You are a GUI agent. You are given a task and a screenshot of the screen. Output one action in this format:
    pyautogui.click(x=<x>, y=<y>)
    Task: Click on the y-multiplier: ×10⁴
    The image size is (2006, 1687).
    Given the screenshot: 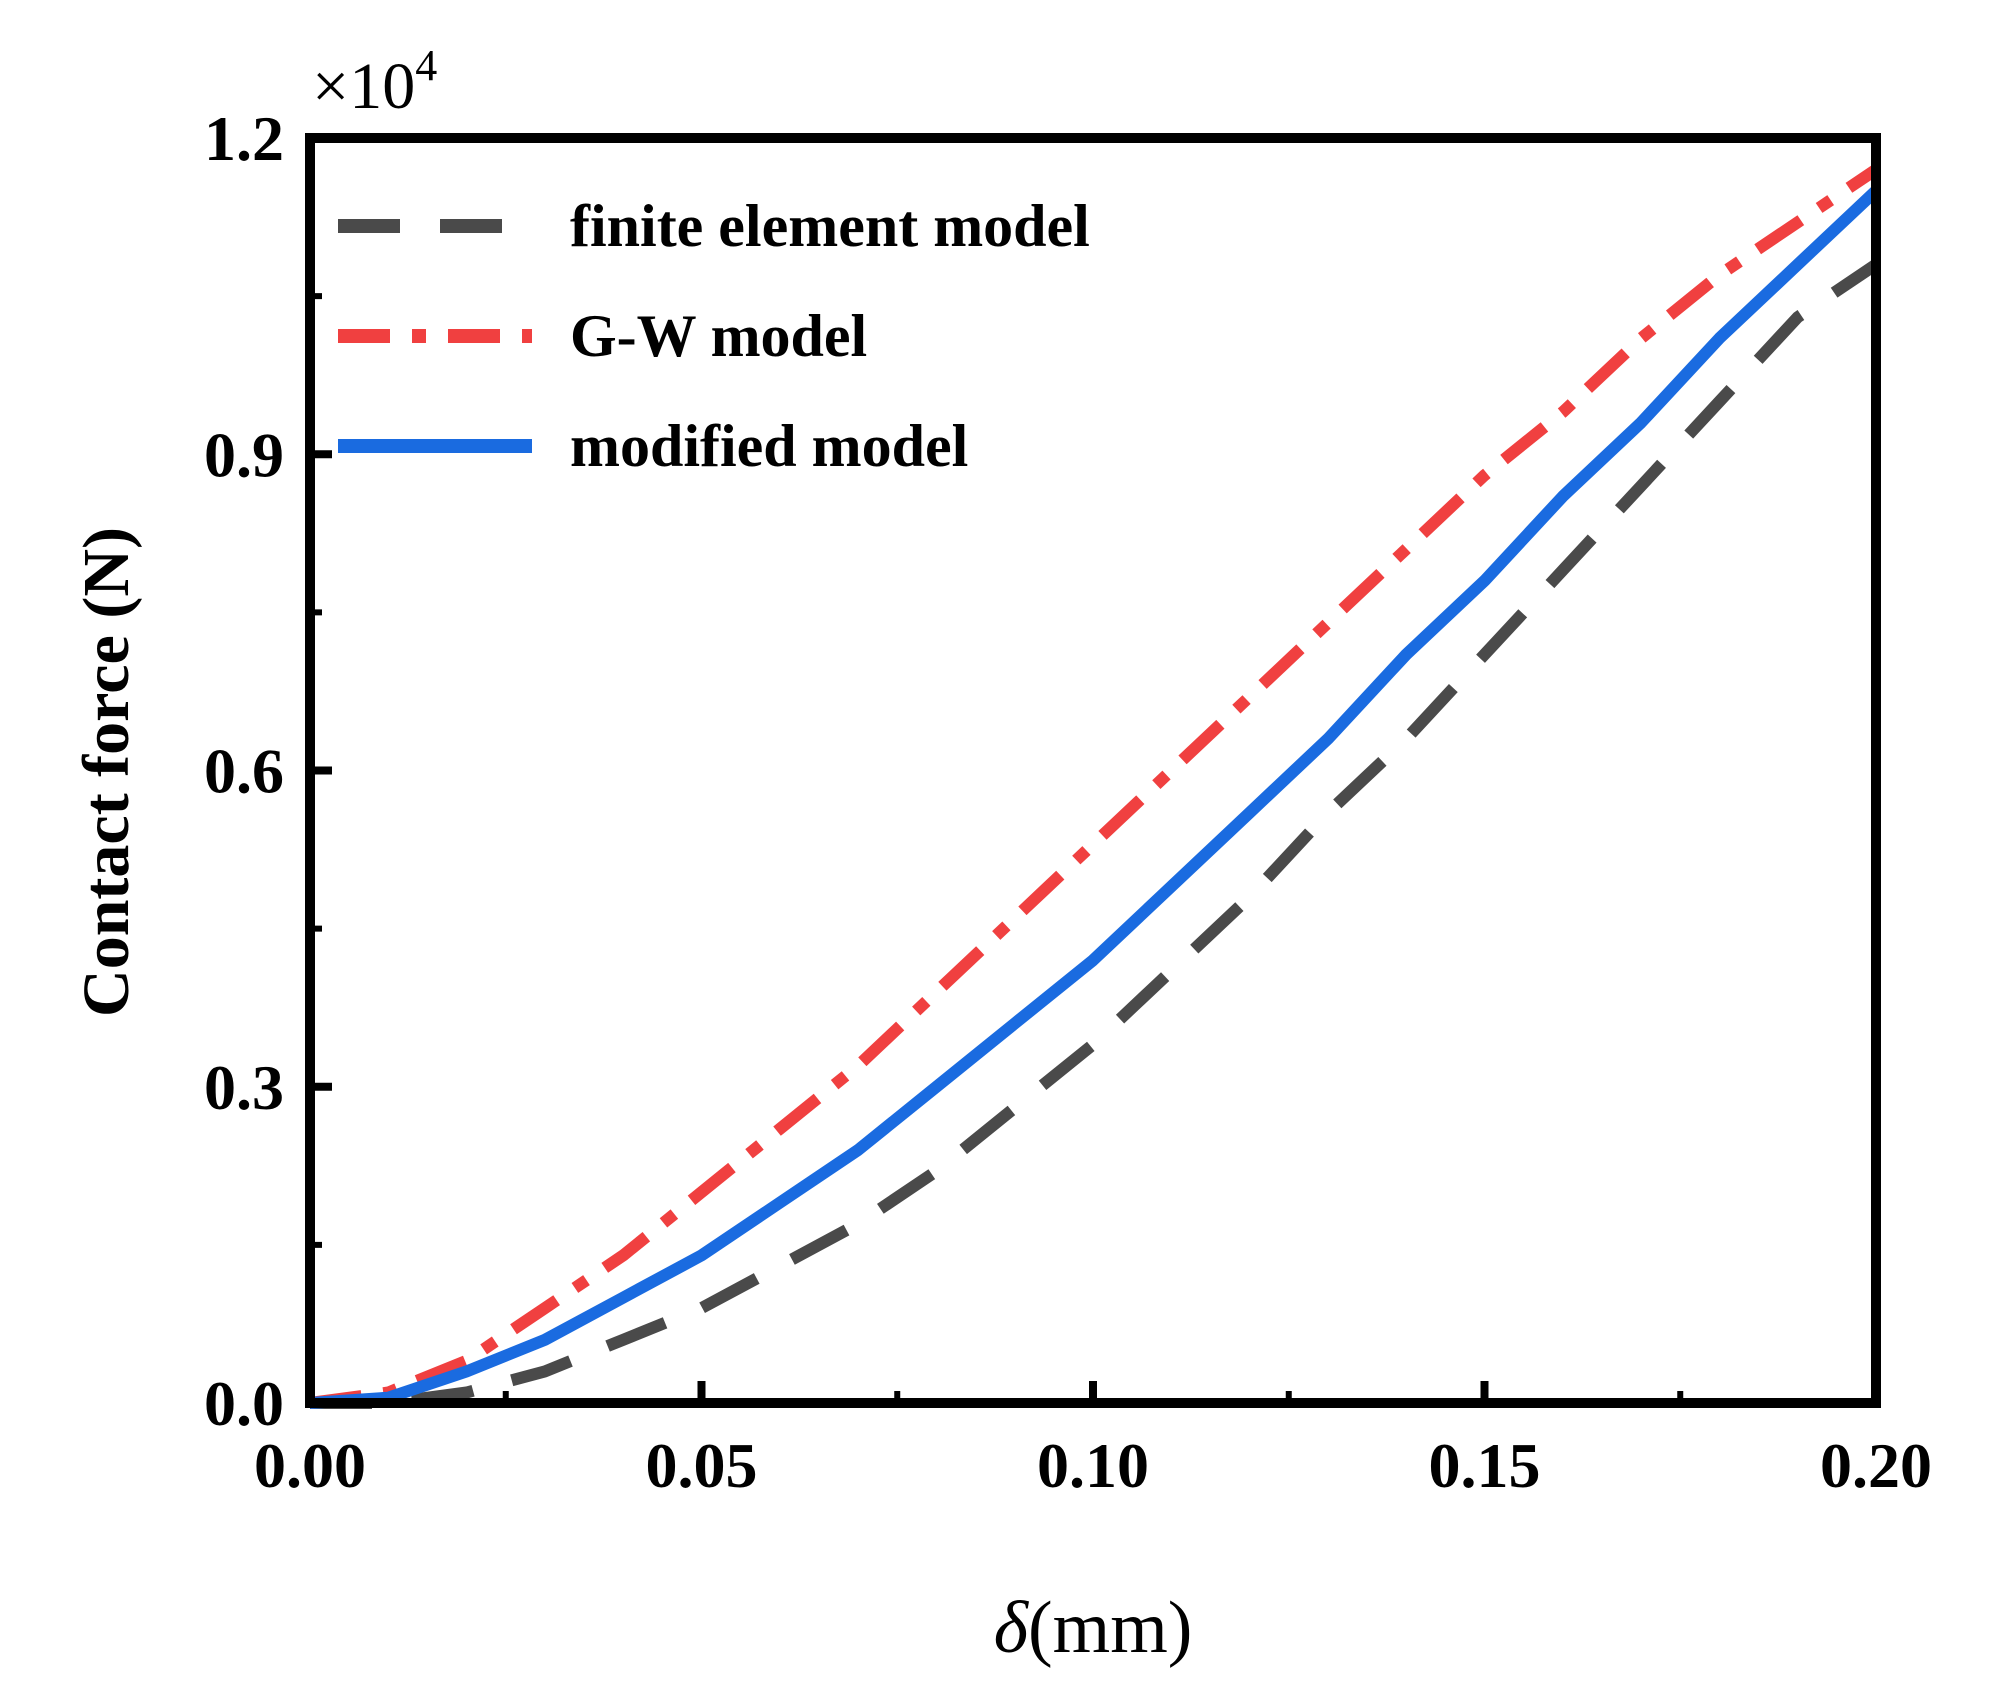 What is the action you would take?
    pyautogui.click(x=374, y=82)
    